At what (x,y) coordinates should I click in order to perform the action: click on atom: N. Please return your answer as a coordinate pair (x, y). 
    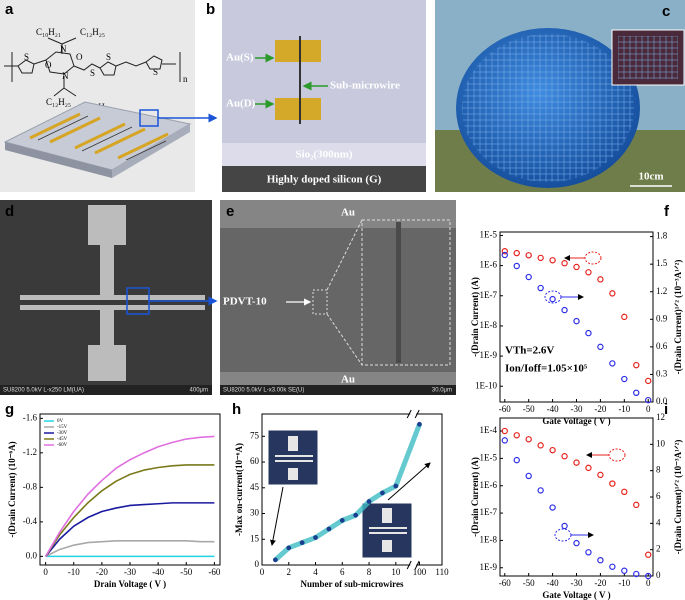
    Looking at the image, I should click on (63, 49).